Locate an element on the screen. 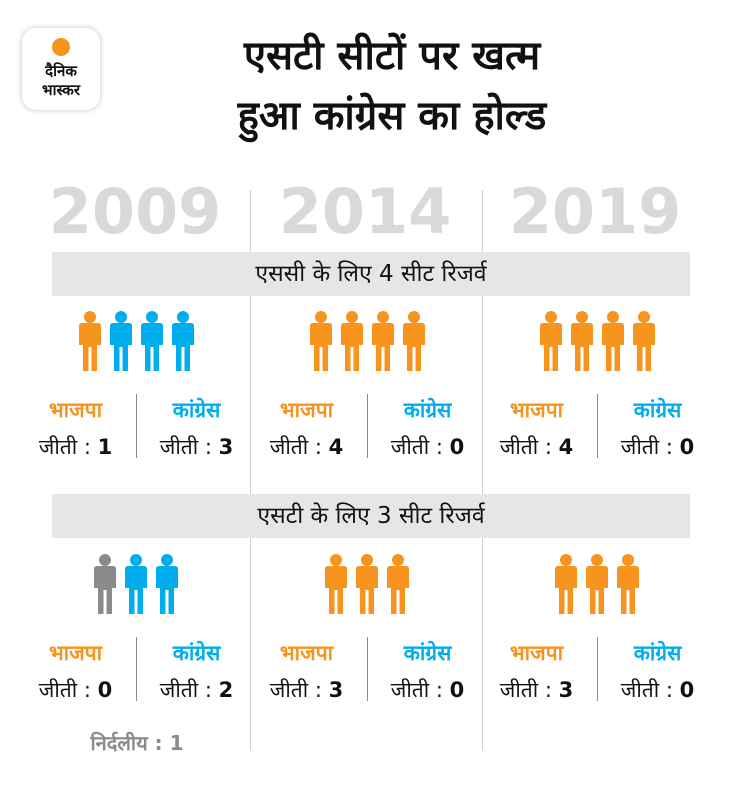  bjp-won-count: जीती : 1 is located at coordinates (75, 447).